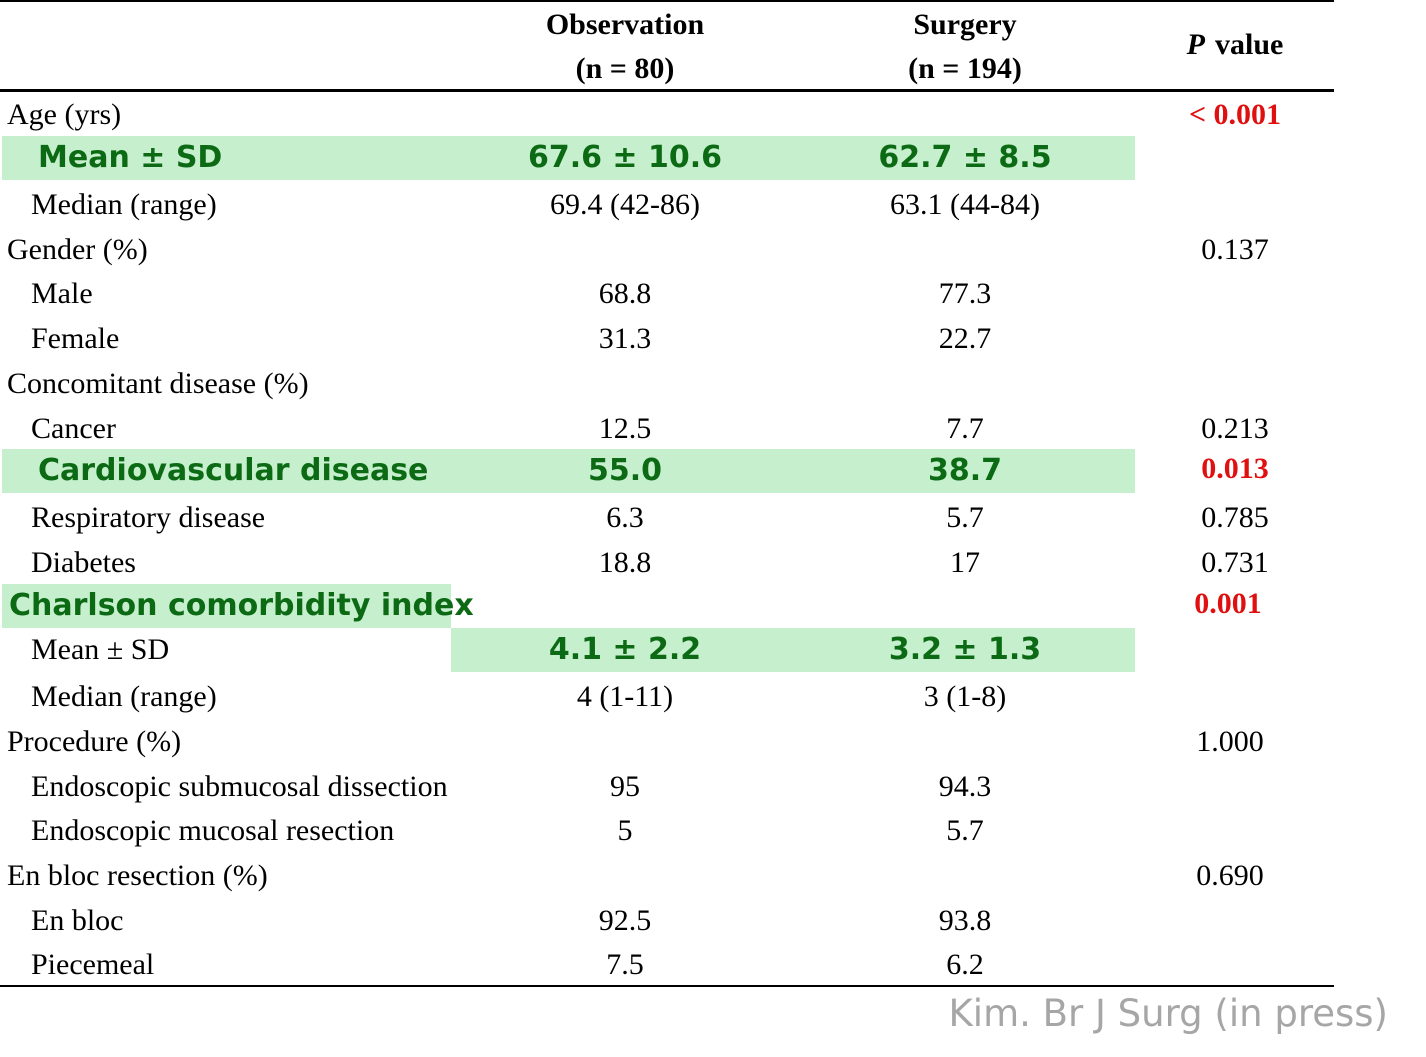  What do you see at coordinates (233, 470) in the screenshot?
I see `row-label: Cardiovascular disease` at bounding box center [233, 470].